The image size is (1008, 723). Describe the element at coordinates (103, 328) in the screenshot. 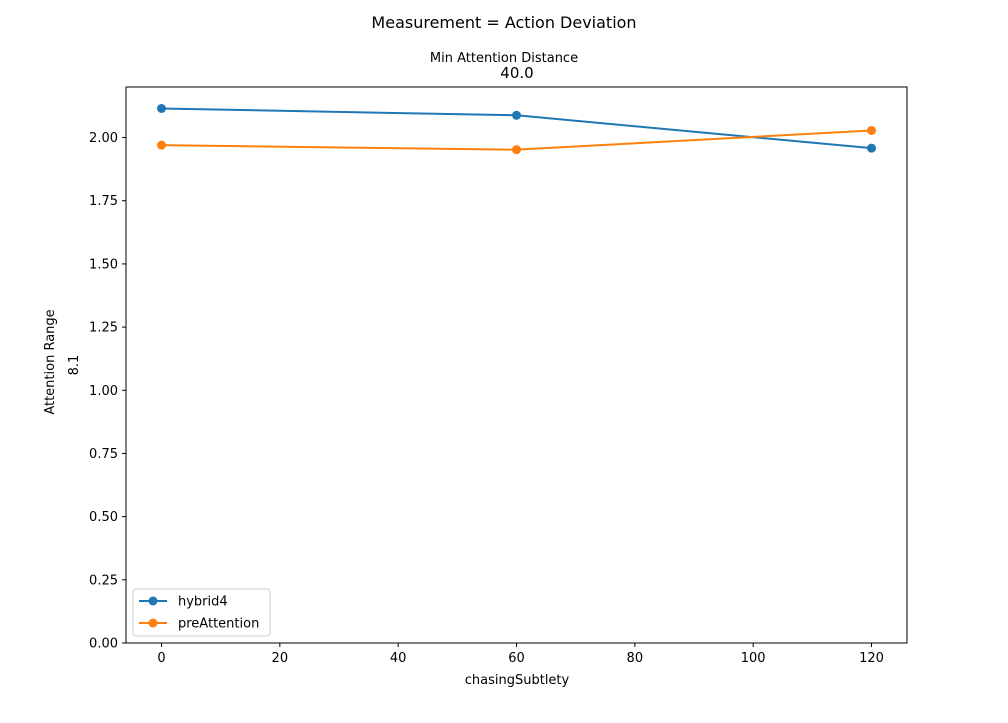

I see `y-tick-label: 1.25` at that location.